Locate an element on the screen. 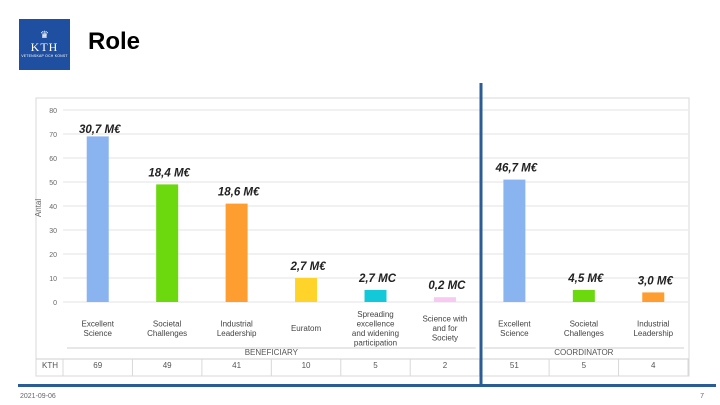 The height and width of the screenshot is (405, 720). category-label: Euratom is located at coordinates (306, 328).